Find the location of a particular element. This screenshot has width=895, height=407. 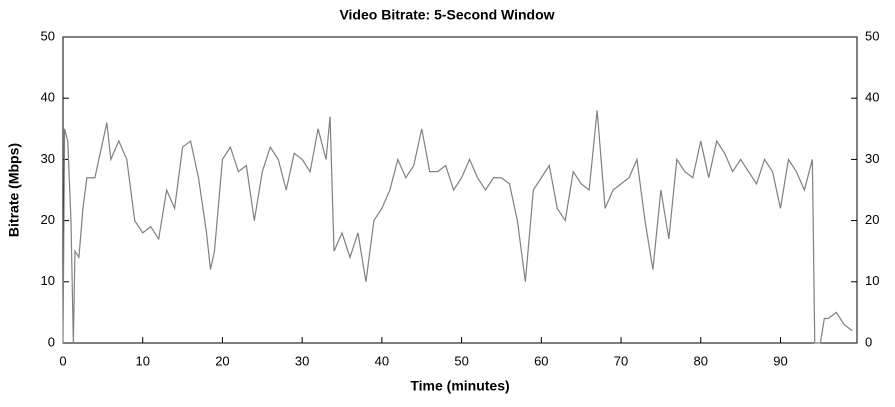

x-tick-label: 70 is located at coordinates (621, 360).